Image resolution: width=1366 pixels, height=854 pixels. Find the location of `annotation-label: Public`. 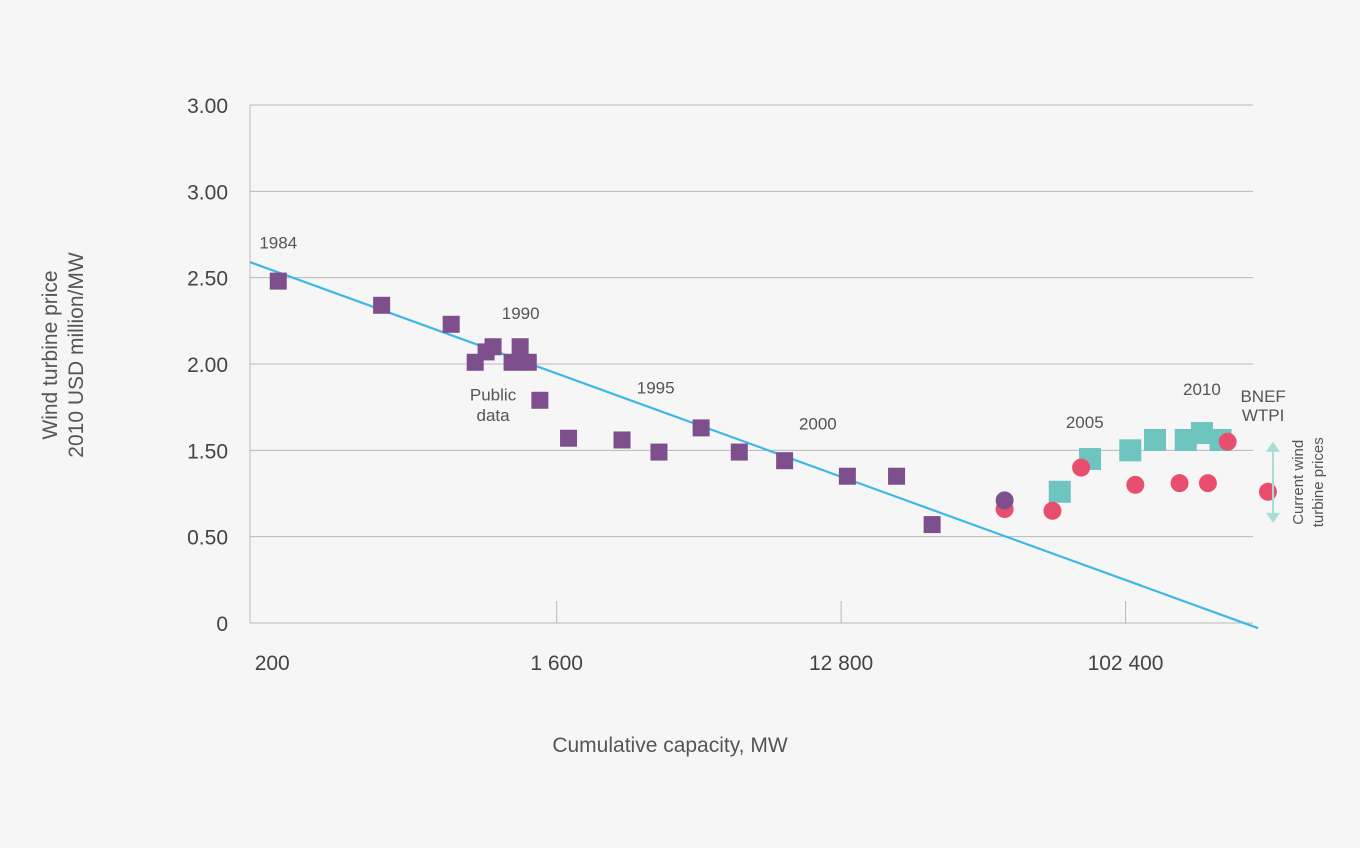

annotation-label: Public is located at coordinates (493, 394).